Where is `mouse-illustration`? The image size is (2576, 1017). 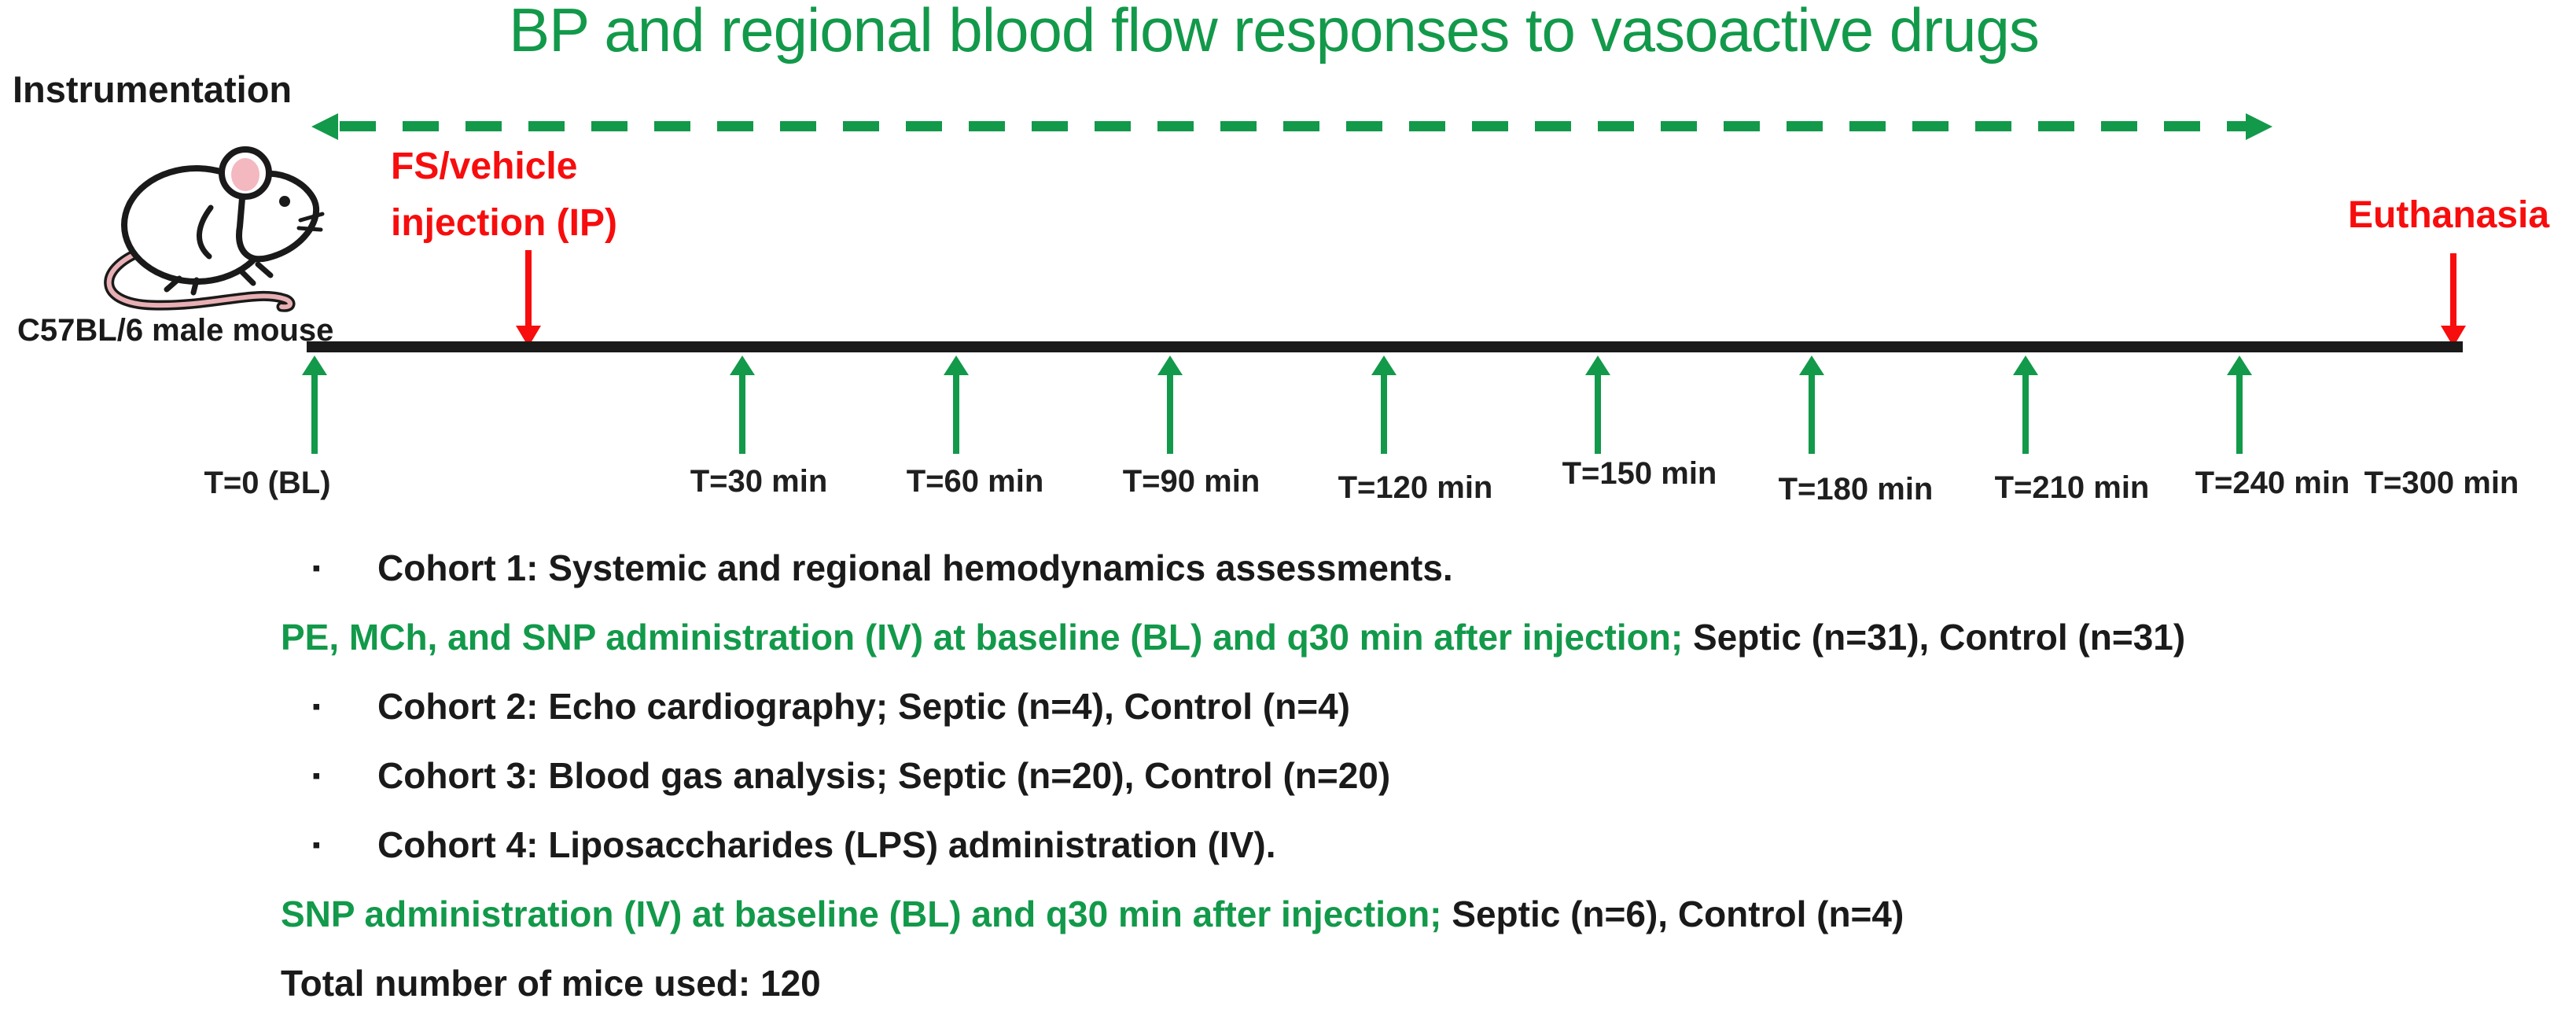 mouse-illustration is located at coordinates (204, 222).